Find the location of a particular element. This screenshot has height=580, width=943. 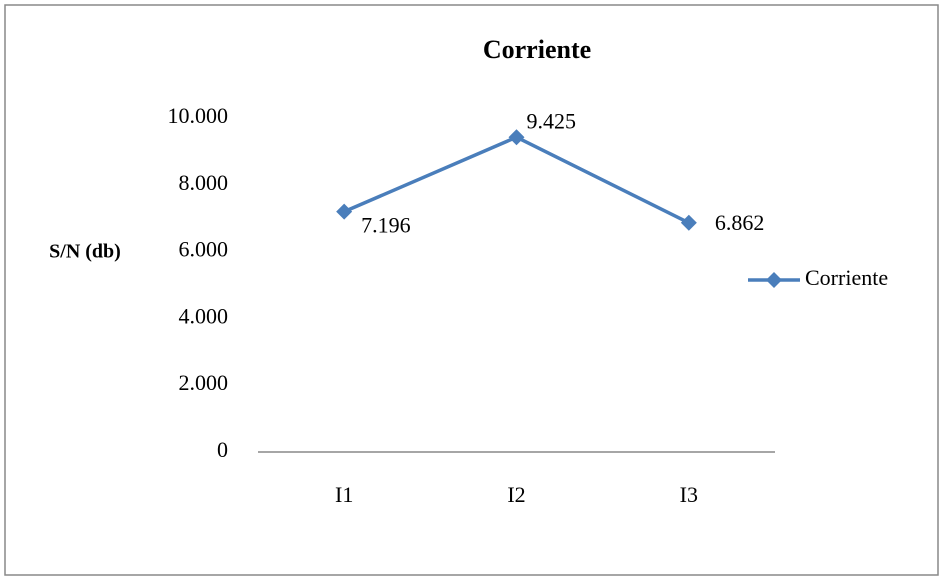

y-tick-label: 4.000 is located at coordinates (204, 315).